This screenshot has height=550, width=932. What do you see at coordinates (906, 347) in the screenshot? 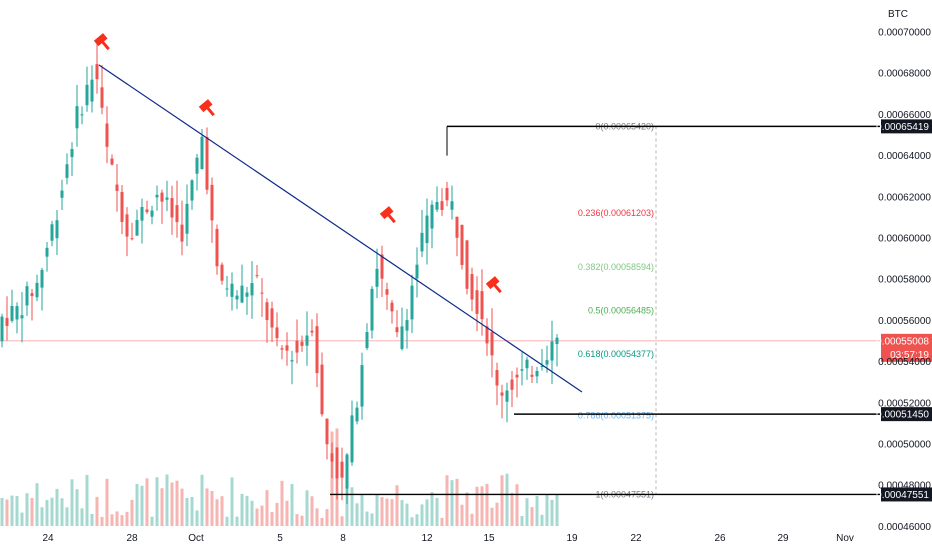
I see `current-price-label` at bounding box center [906, 347].